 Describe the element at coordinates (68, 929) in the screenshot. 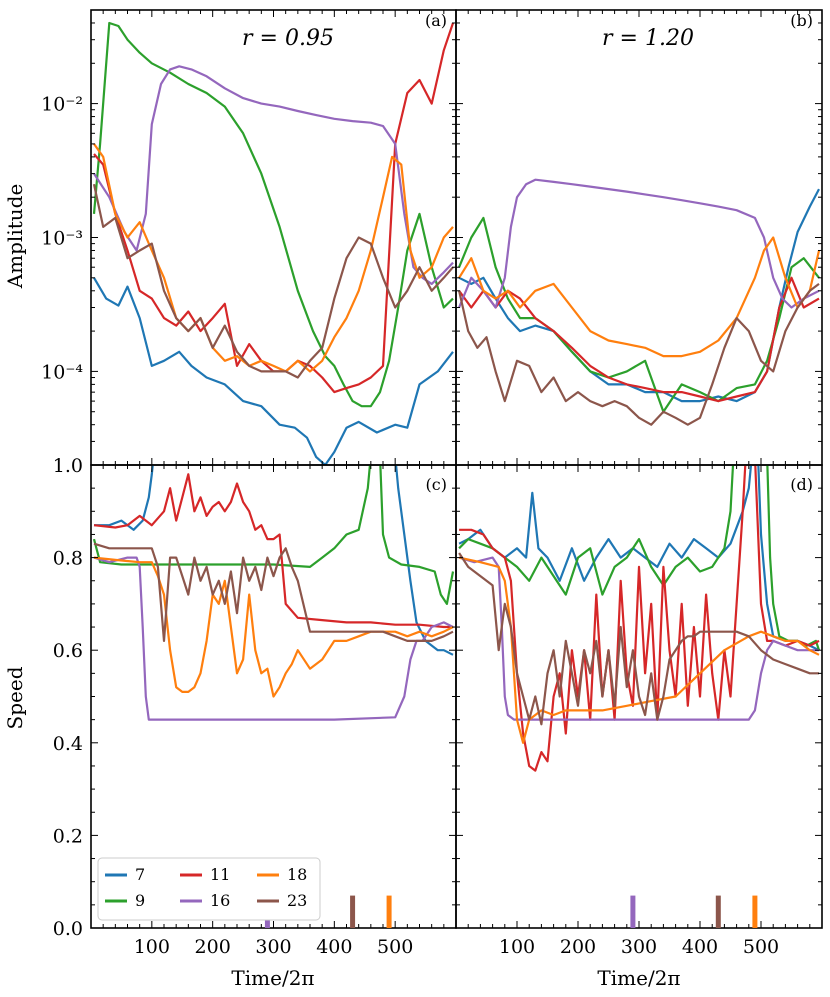

I see `y-tick-label: 0.0` at that location.